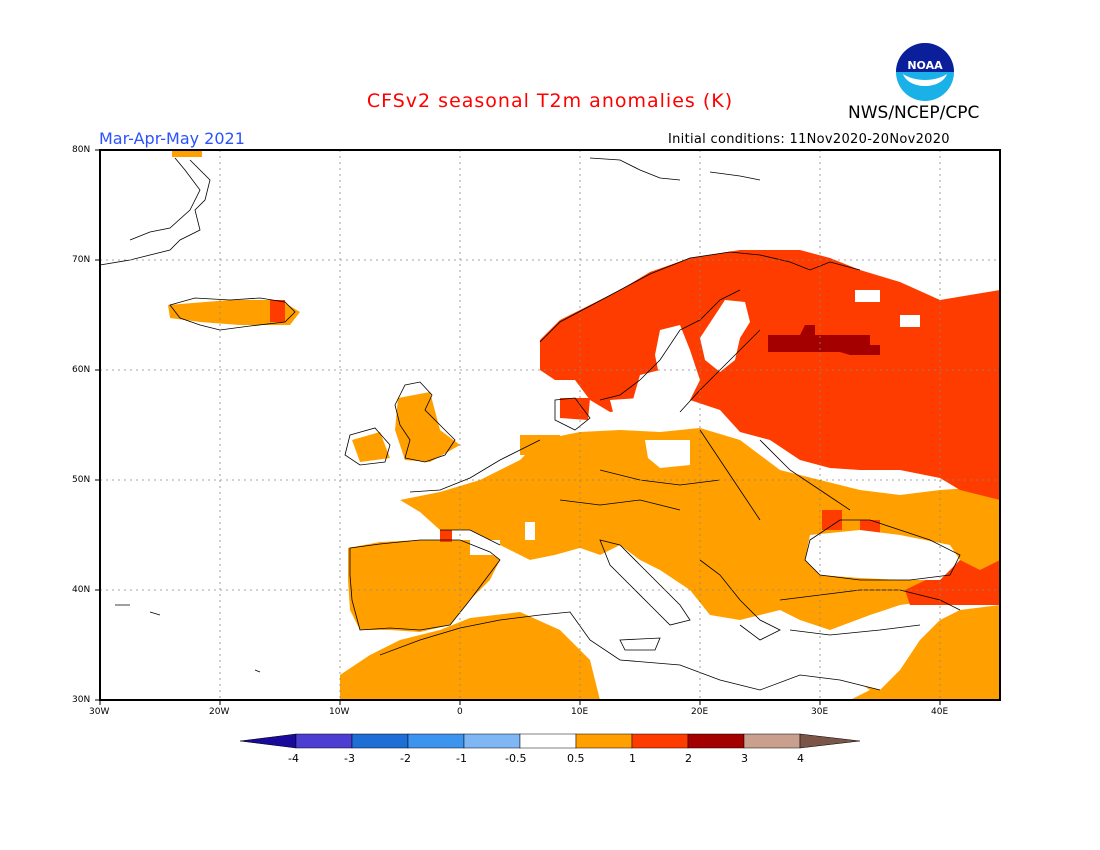 The image size is (1100, 850). What do you see at coordinates (461, 758) in the screenshot?
I see `colorbar-label: -1` at bounding box center [461, 758].